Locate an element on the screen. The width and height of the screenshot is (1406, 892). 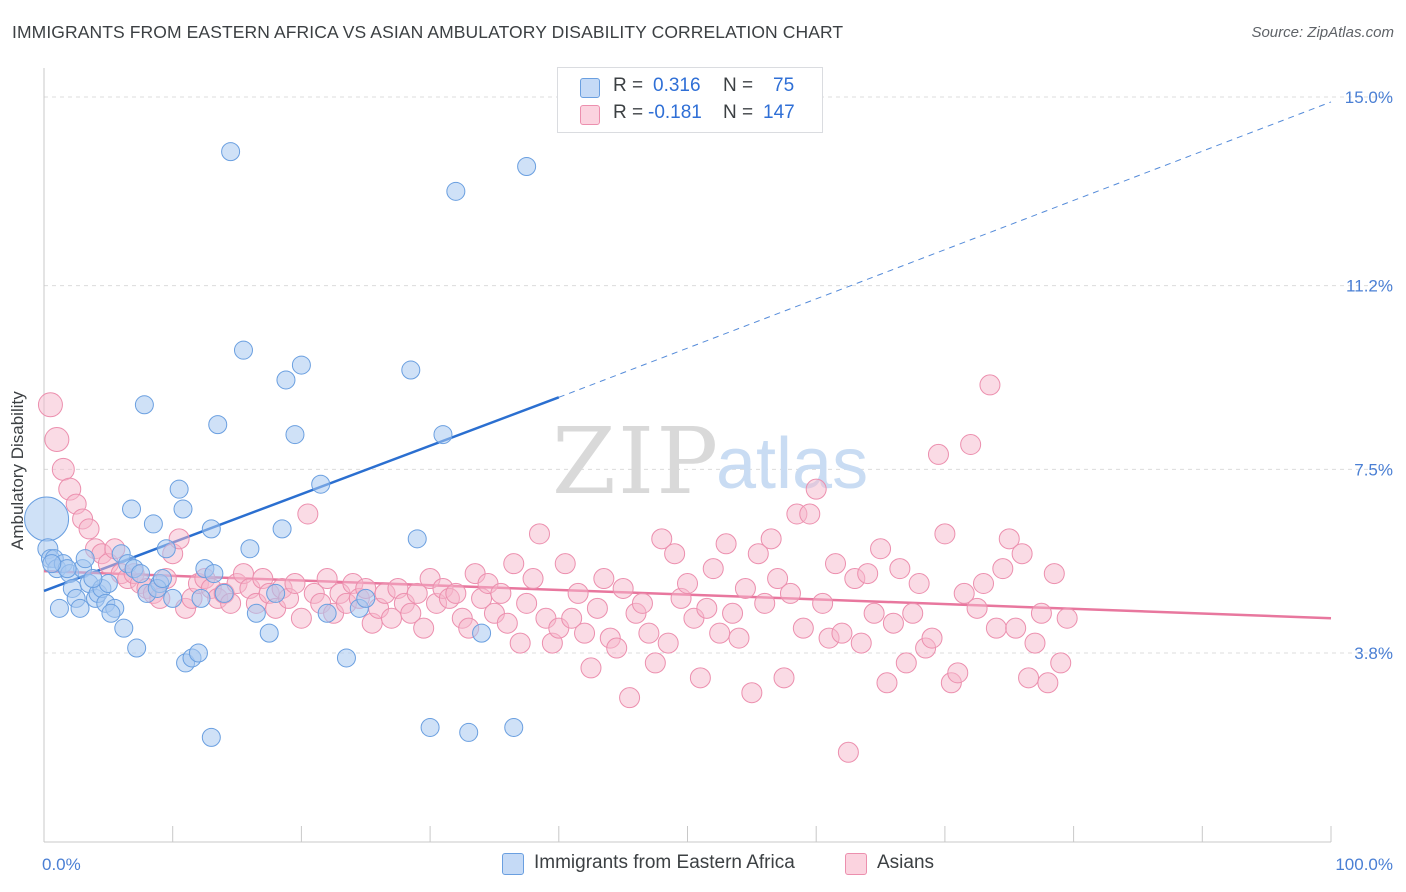
source-label: Source: ZipAtlas.com is located at coordinates (1322, 32).